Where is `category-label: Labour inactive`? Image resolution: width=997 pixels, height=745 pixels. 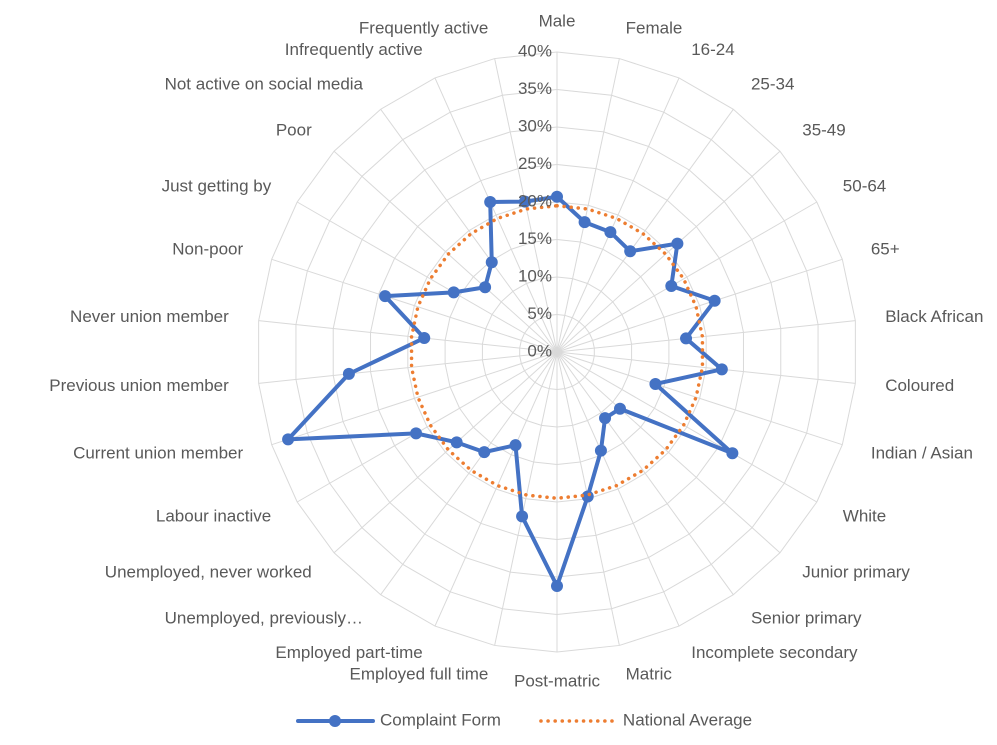 category-label: Labour inactive is located at coordinates (213, 515).